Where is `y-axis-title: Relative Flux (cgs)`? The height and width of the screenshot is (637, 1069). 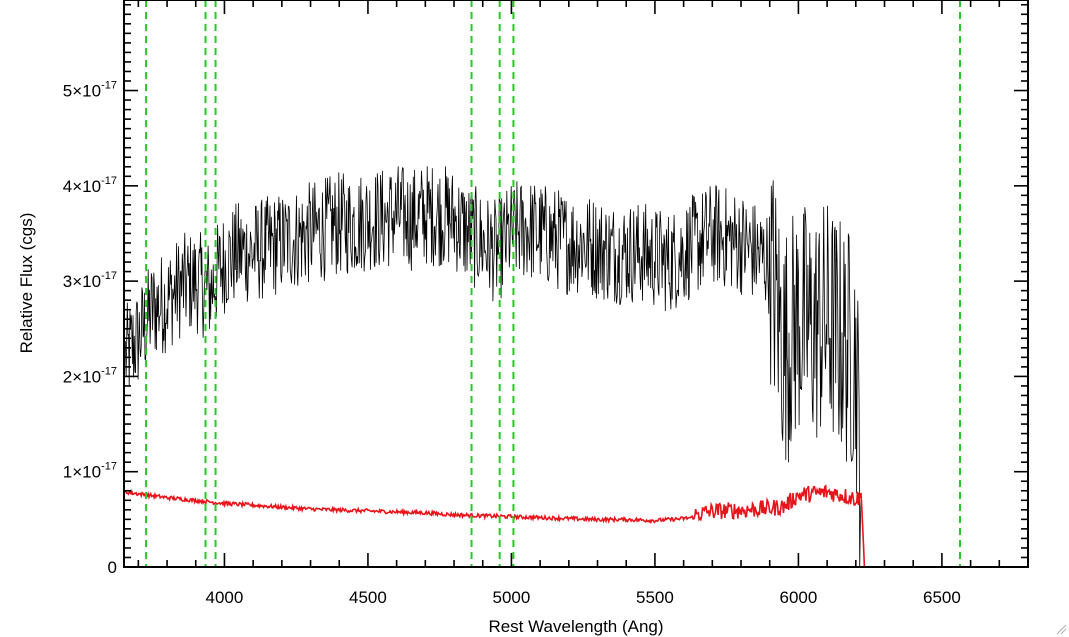
y-axis-title: Relative Flux (cgs) is located at coordinates (26, 283).